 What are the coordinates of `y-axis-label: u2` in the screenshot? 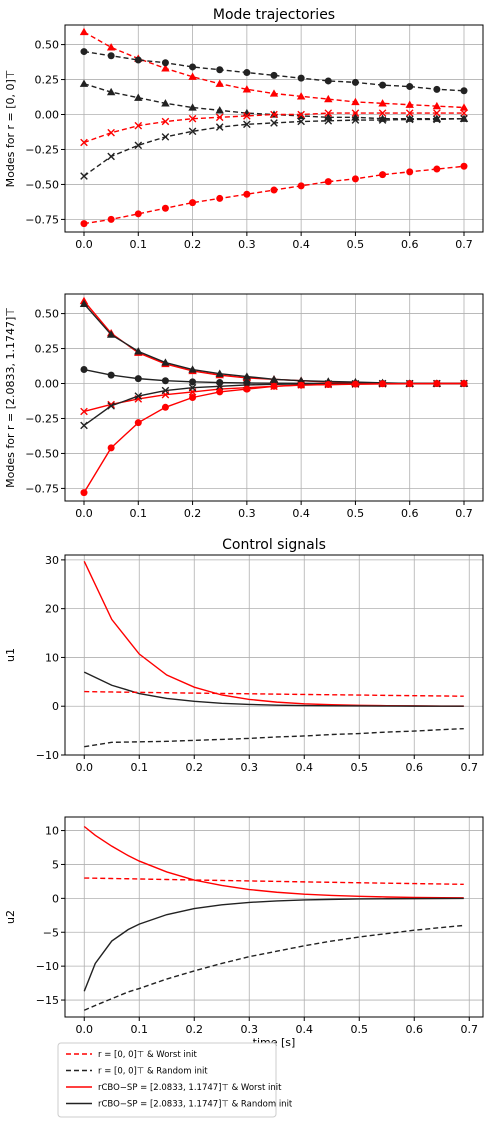 It's located at (10, 917).